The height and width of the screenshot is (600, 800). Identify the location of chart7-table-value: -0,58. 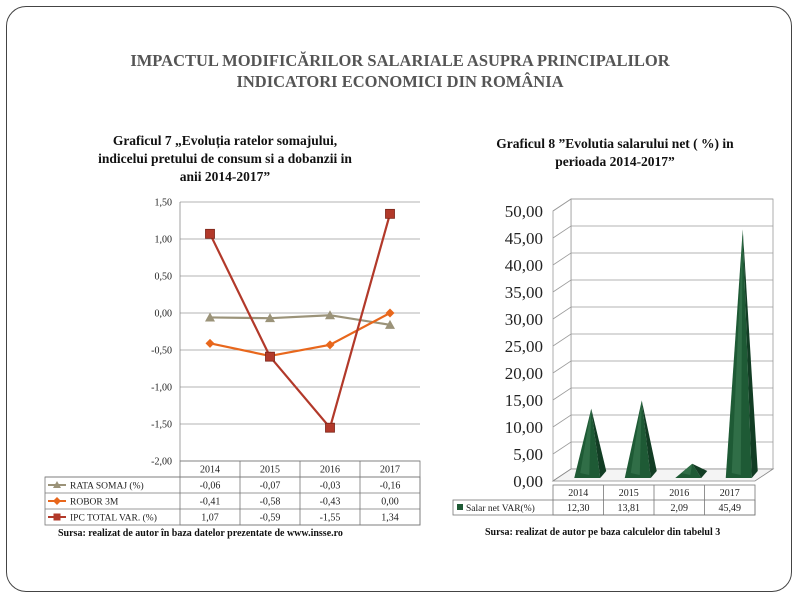
(270, 502).